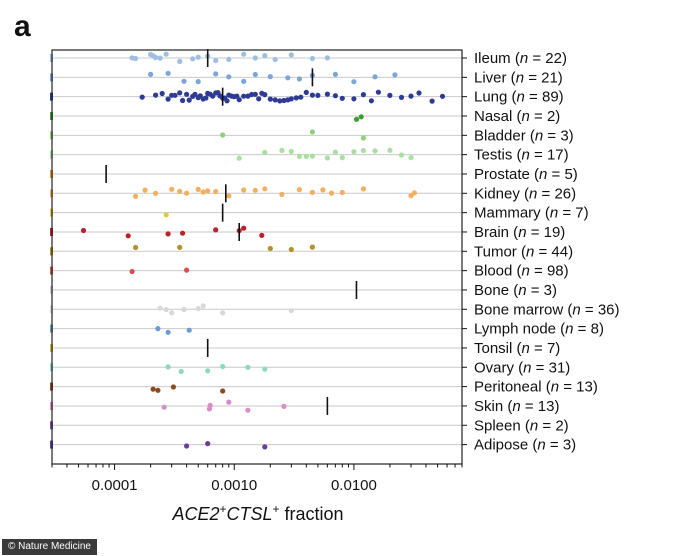 The width and height of the screenshot is (680, 556). Describe the element at coordinates (500, 251) in the screenshot. I see `row-label-name: Tumor (` at that location.